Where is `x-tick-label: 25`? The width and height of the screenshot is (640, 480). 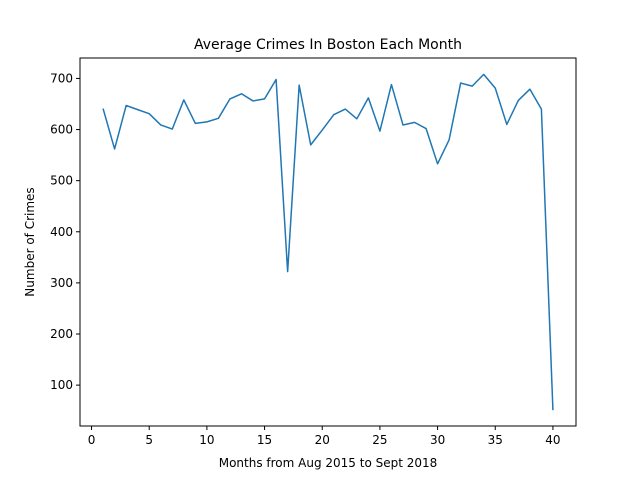 x-tick-label: 25 is located at coordinates (379, 440).